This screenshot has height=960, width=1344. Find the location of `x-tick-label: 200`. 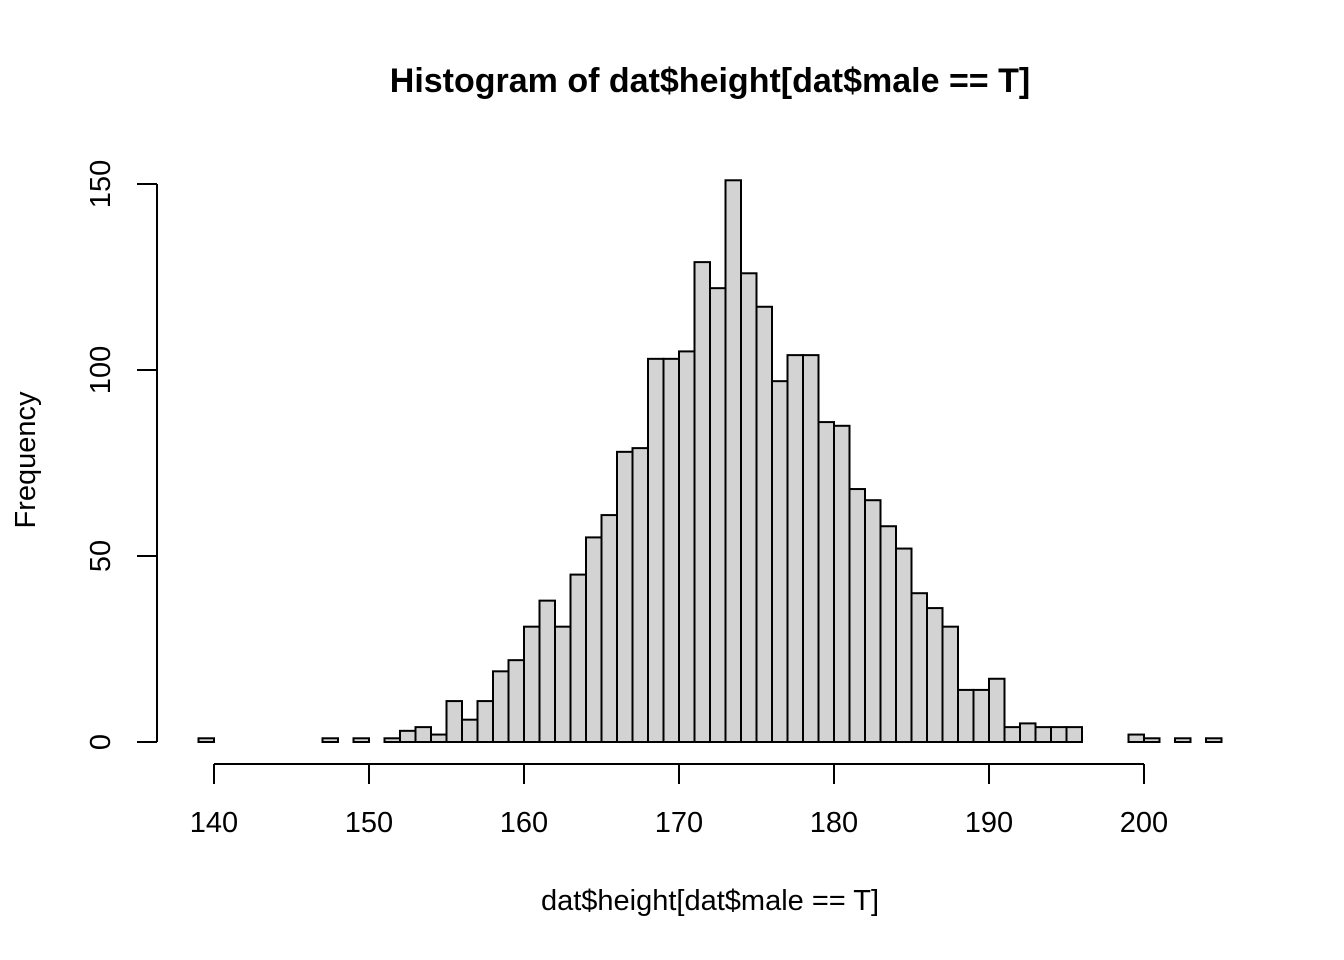

x-tick-label: 200 is located at coordinates (1144, 823).